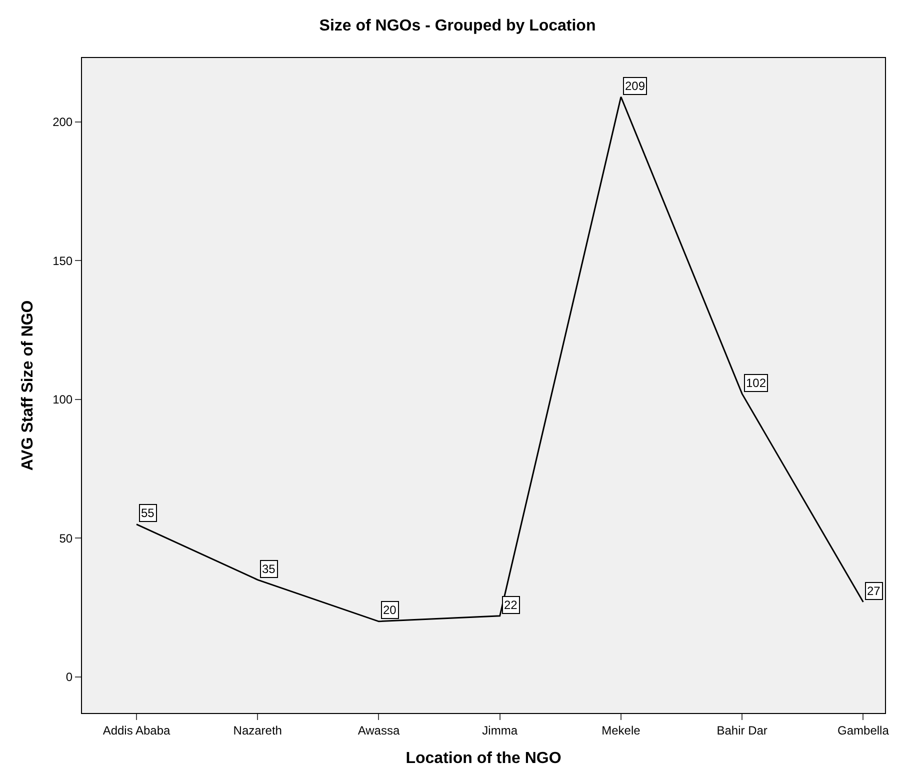 This screenshot has height=775, width=915. What do you see at coordinates (864, 730) in the screenshot?
I see `x-tick-label: Gambella` at bounding box center [864, 730].